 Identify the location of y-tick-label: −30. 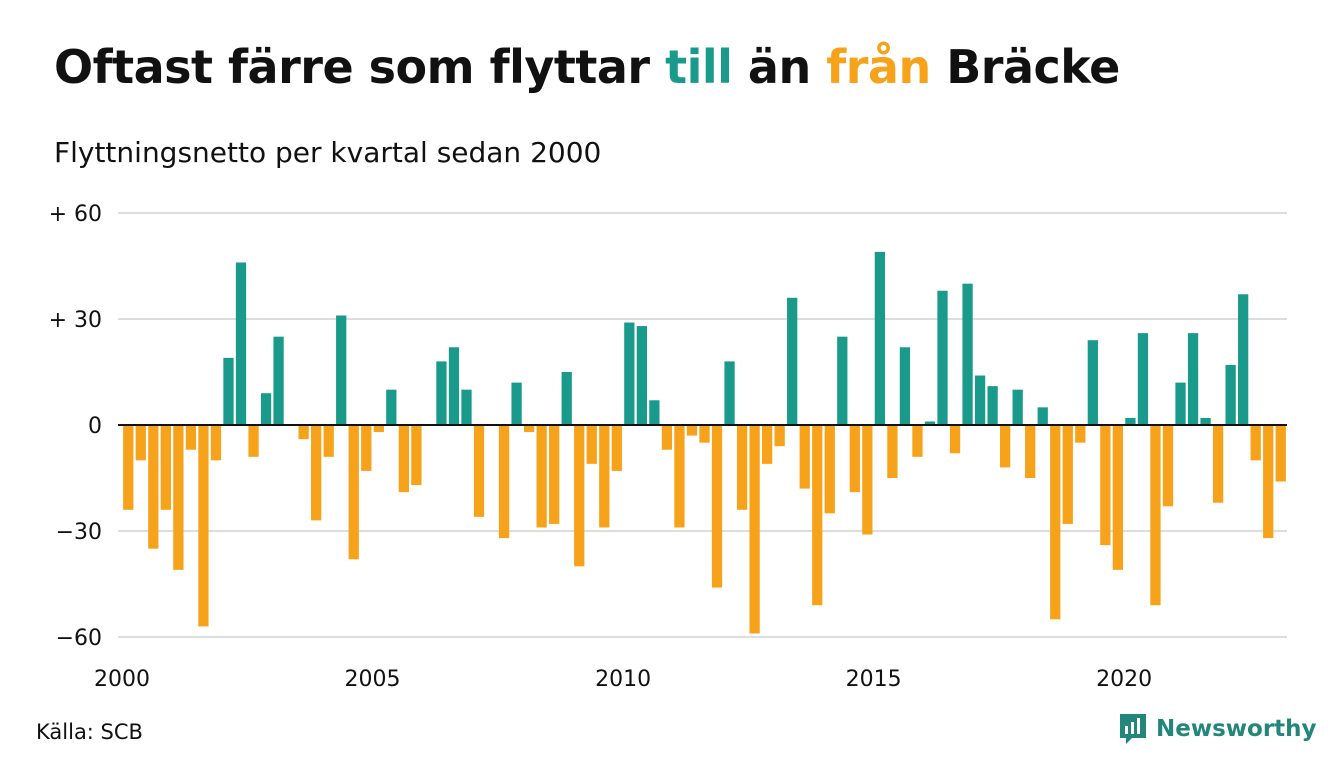
(79, 532).